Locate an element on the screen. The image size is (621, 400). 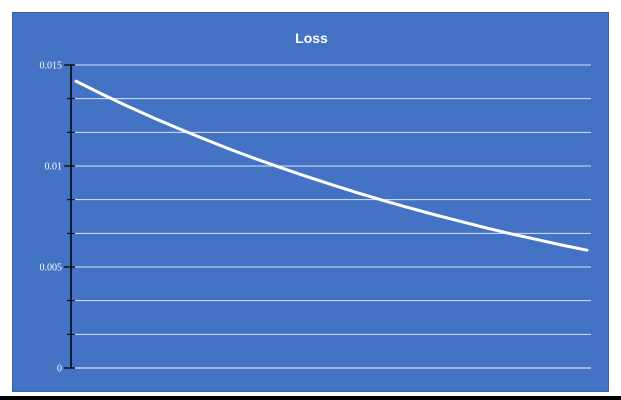
bottom-rule is located at coordinates (310, 398).